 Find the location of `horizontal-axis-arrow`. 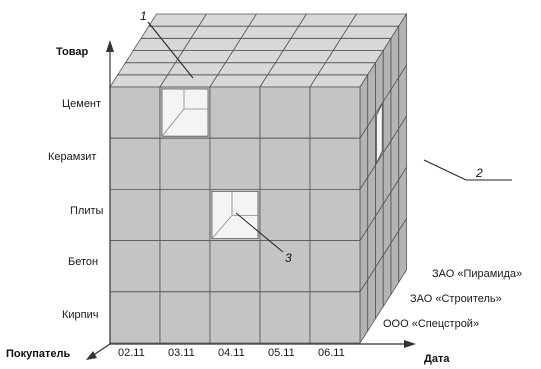

horizontal-axis-arrow is located at coordinates (410, 344).